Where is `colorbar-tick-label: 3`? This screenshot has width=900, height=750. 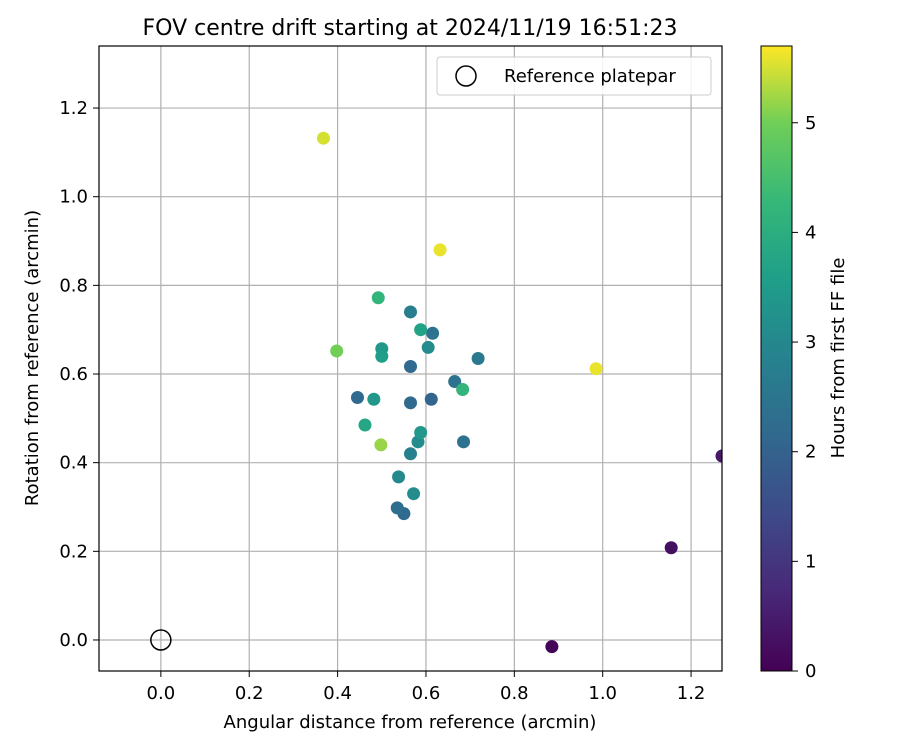 colorbar-tick-label: 3 is located at coordinates (810, 342).